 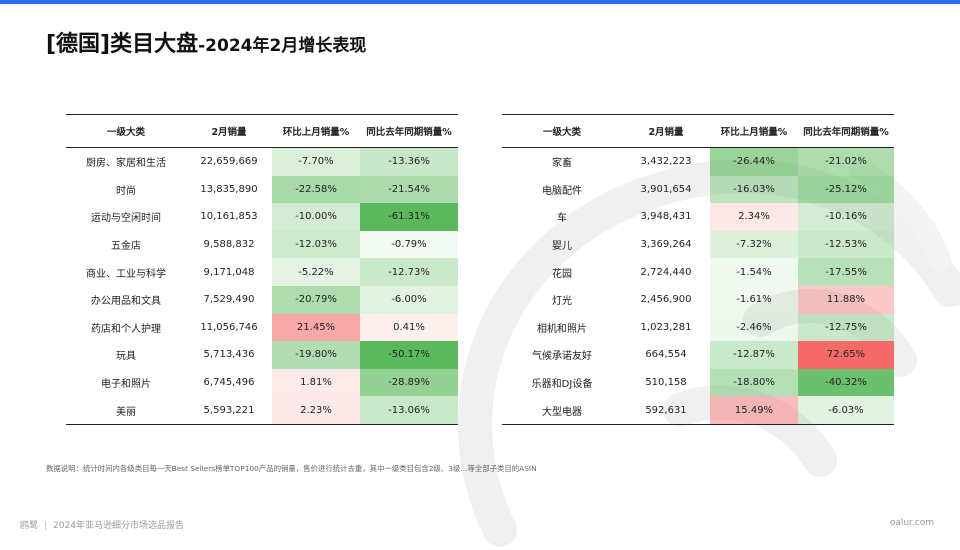 I want to click on category-cell: 相机和照片, so click(x=562, y=329).